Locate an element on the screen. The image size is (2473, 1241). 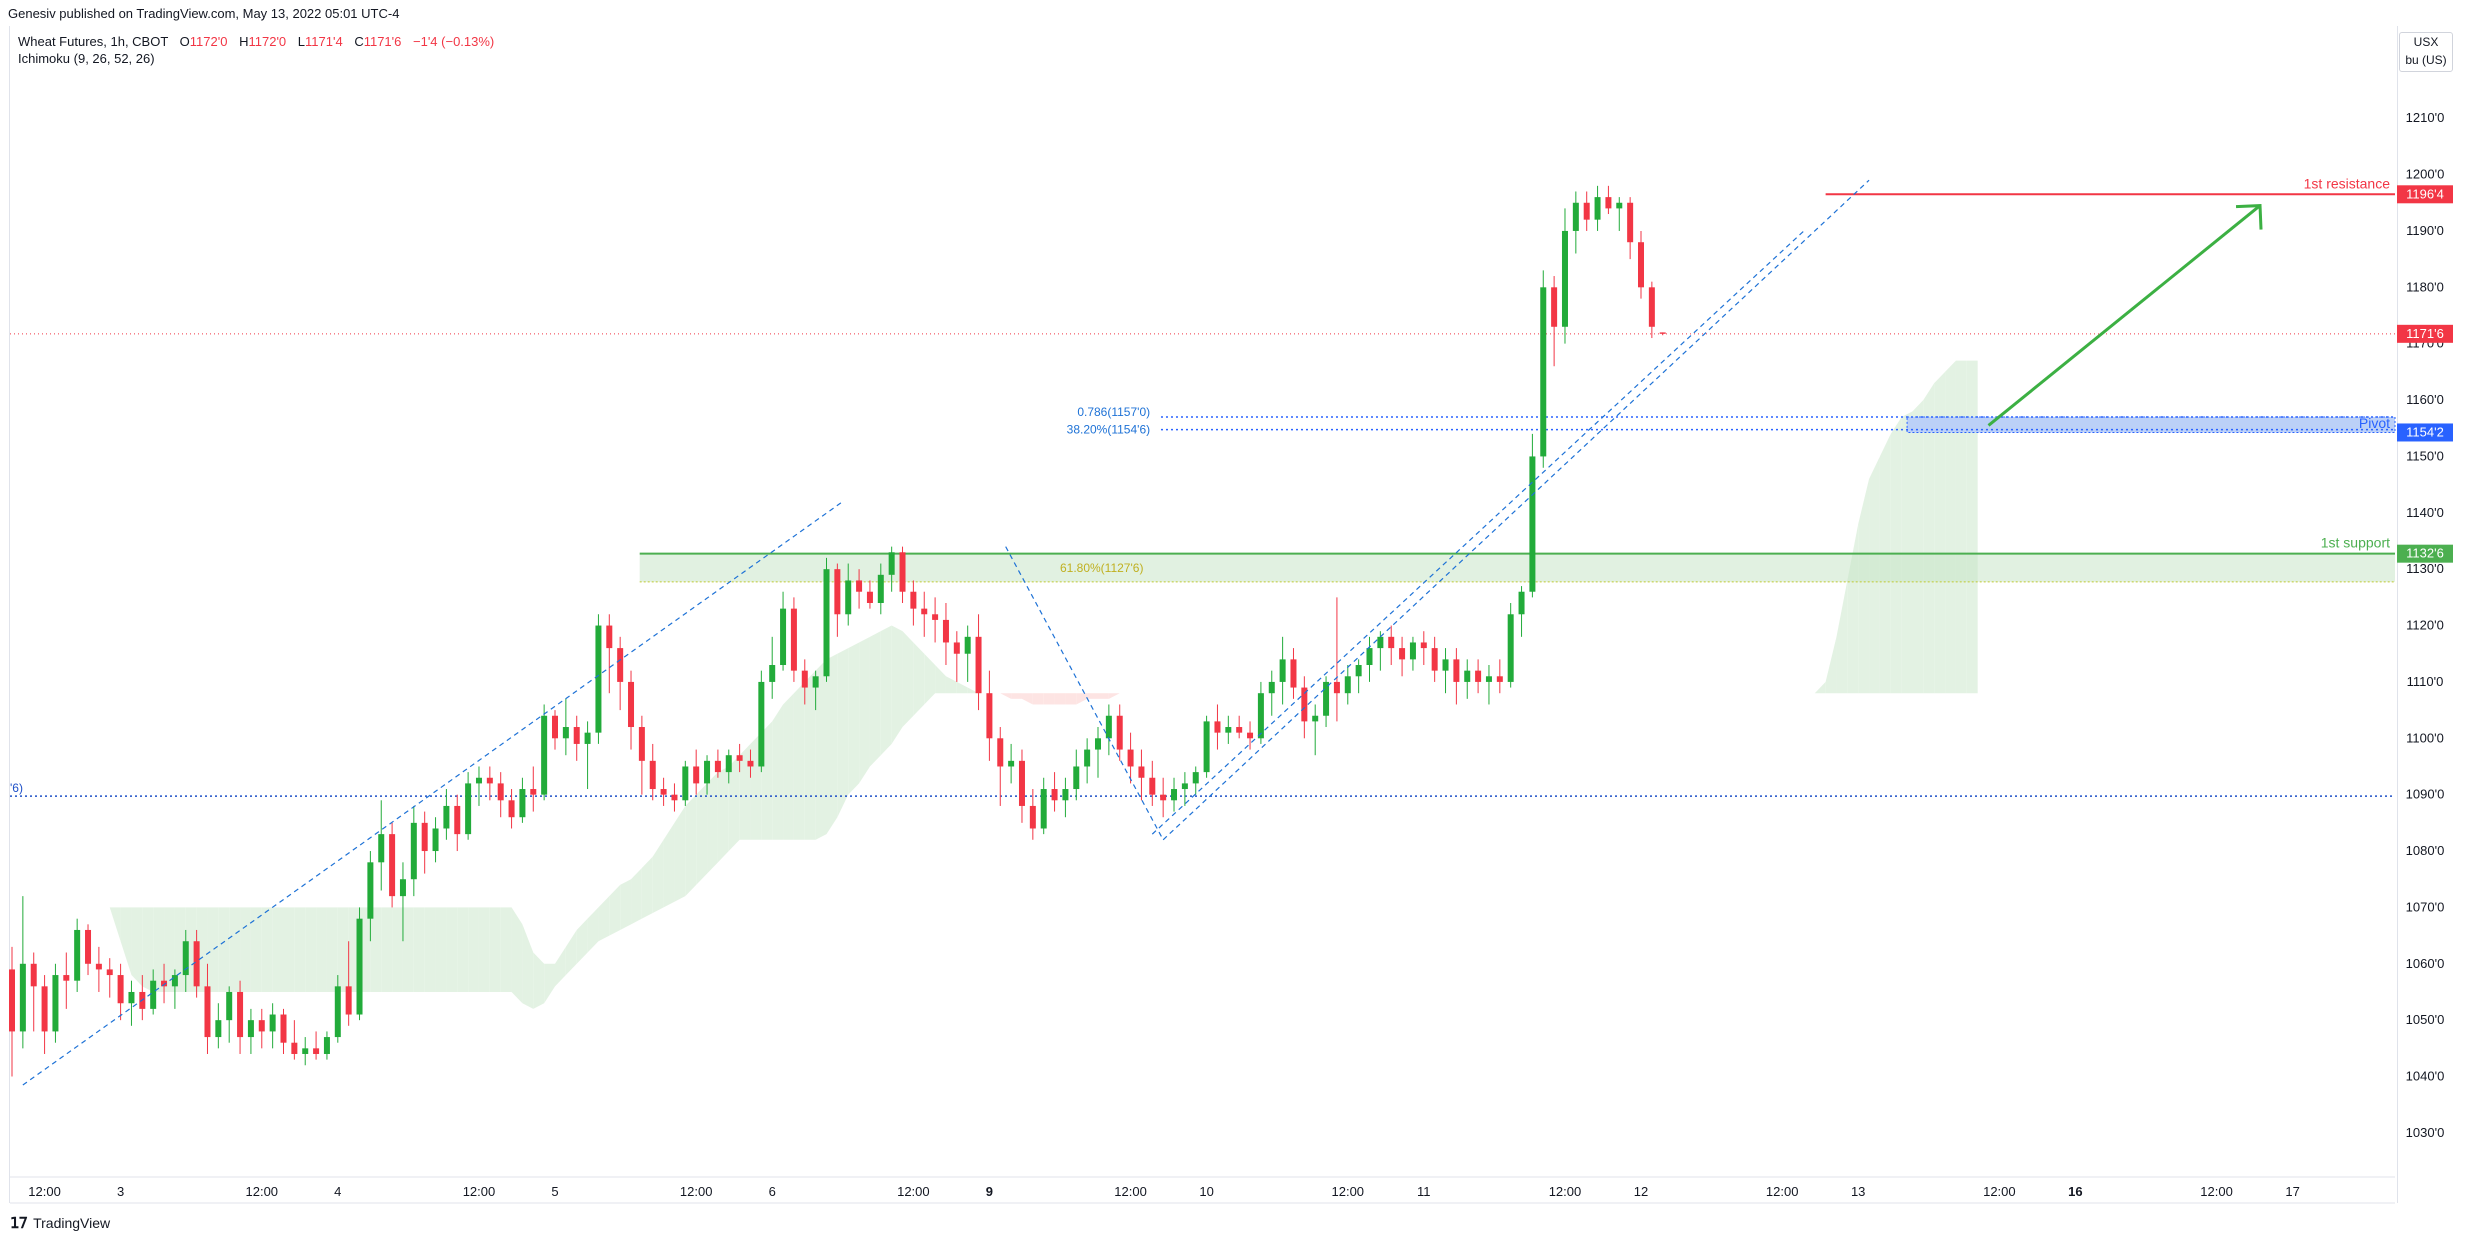
time-tick-label: 11 is located at coordinates (1424, 1191).